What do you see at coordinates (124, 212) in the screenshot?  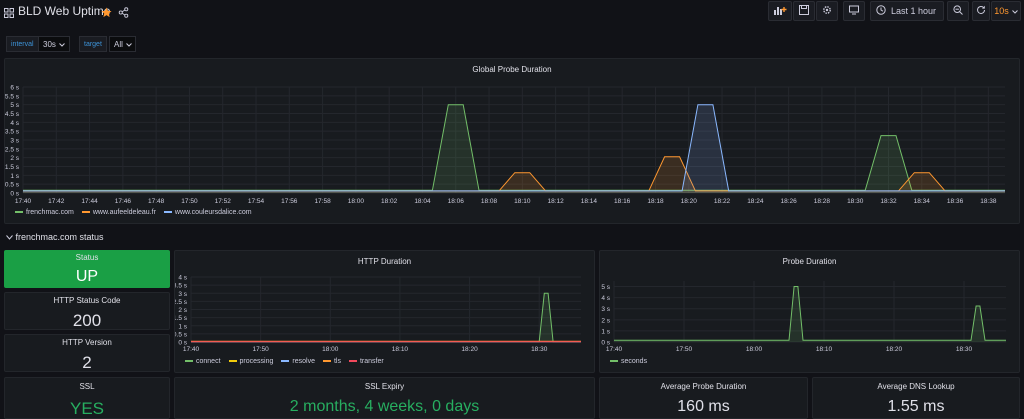 I see `legend-label: www.aufeeldeleau.fr` at bounding box center [124, 212].